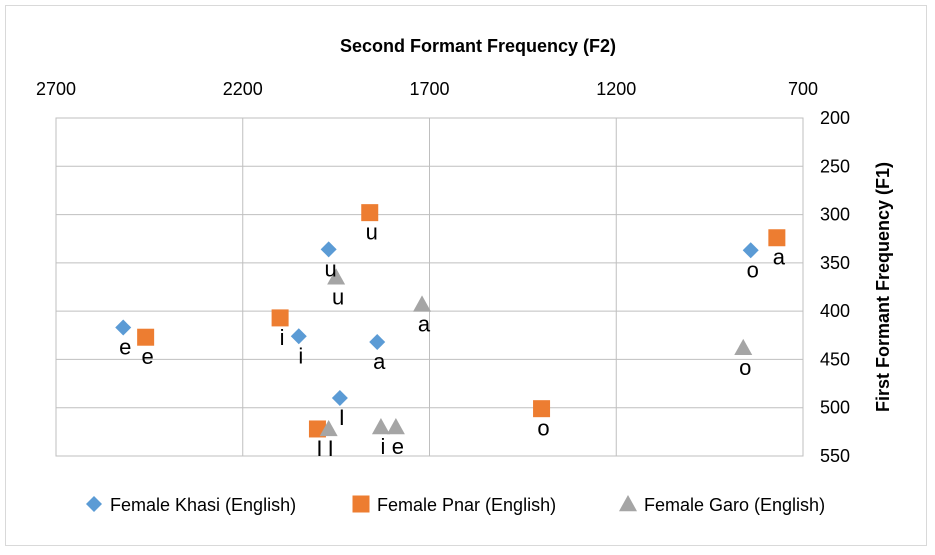  Describe the element at coordinates (835, 359) in the screenshot. I see `y-tick-label: 450` at that location.